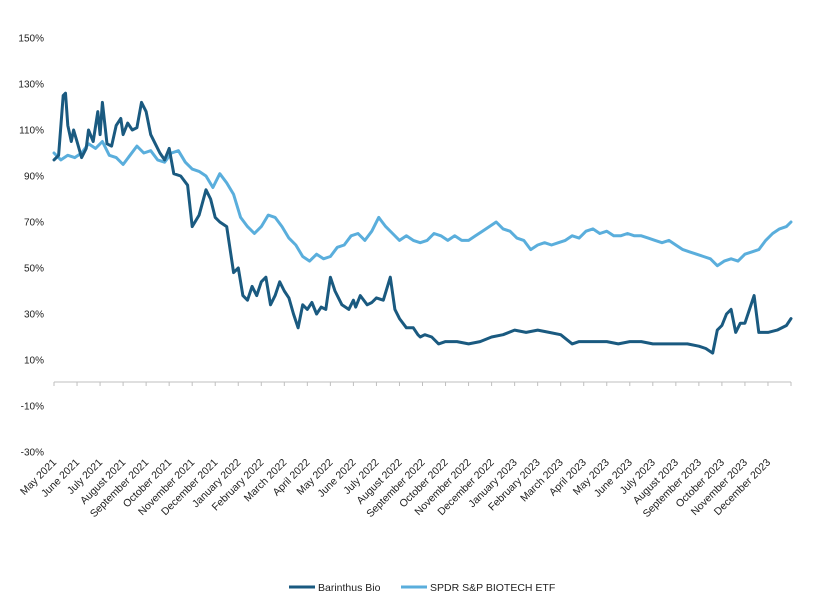 The image size is (837, 604). What do you see at coordinates (492, 588) in the screenshot?
I see `legend-item-spdr-biotech-etf-label: SPDR S&P BIOTECH ETF` at bounding box center [492, 588].